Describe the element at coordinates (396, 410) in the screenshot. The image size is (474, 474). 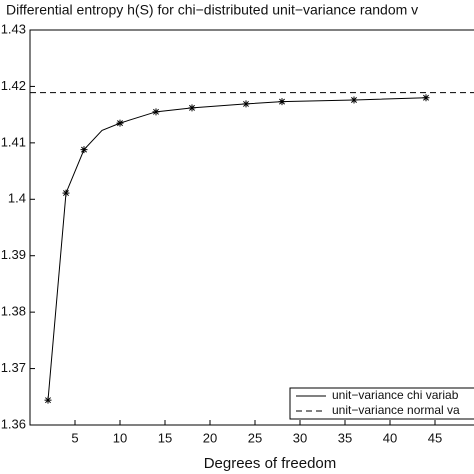
I see `legend-label: unit−variance normal va` at that location.